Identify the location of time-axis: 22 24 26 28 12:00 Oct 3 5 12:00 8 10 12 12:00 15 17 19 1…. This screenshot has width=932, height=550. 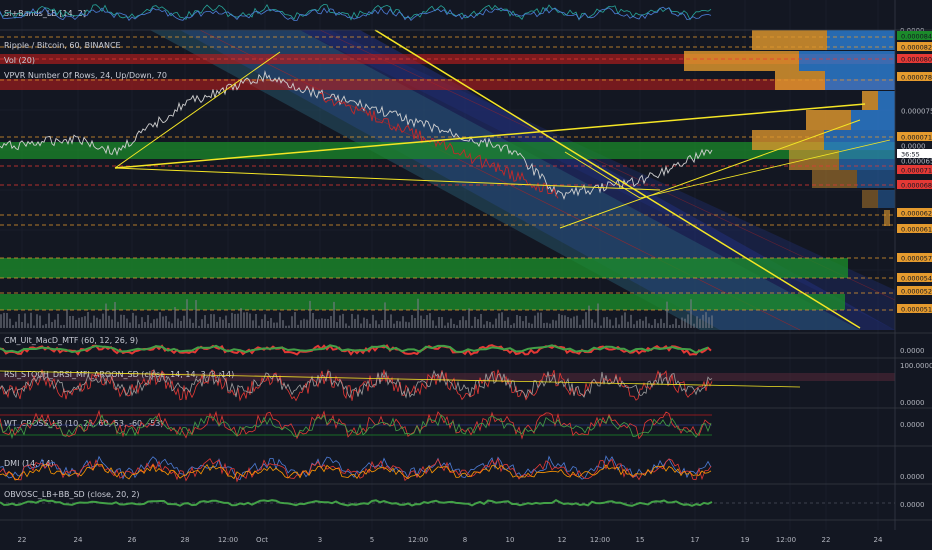
(450, 540).